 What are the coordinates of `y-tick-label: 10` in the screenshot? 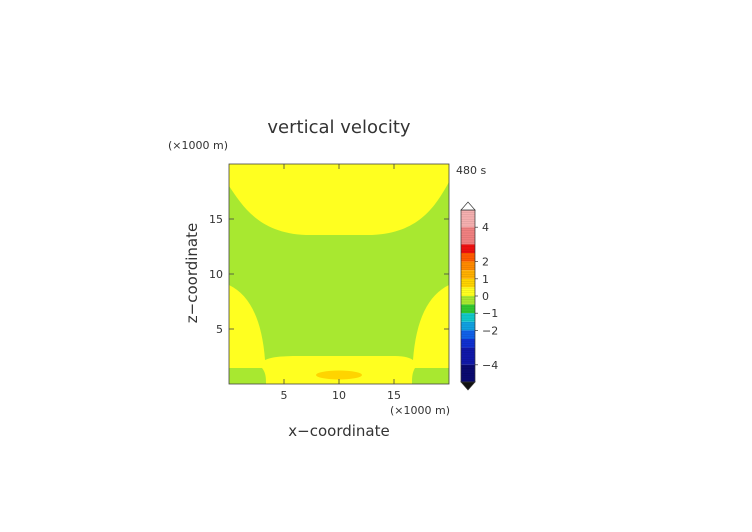 It's located at (216, 274).